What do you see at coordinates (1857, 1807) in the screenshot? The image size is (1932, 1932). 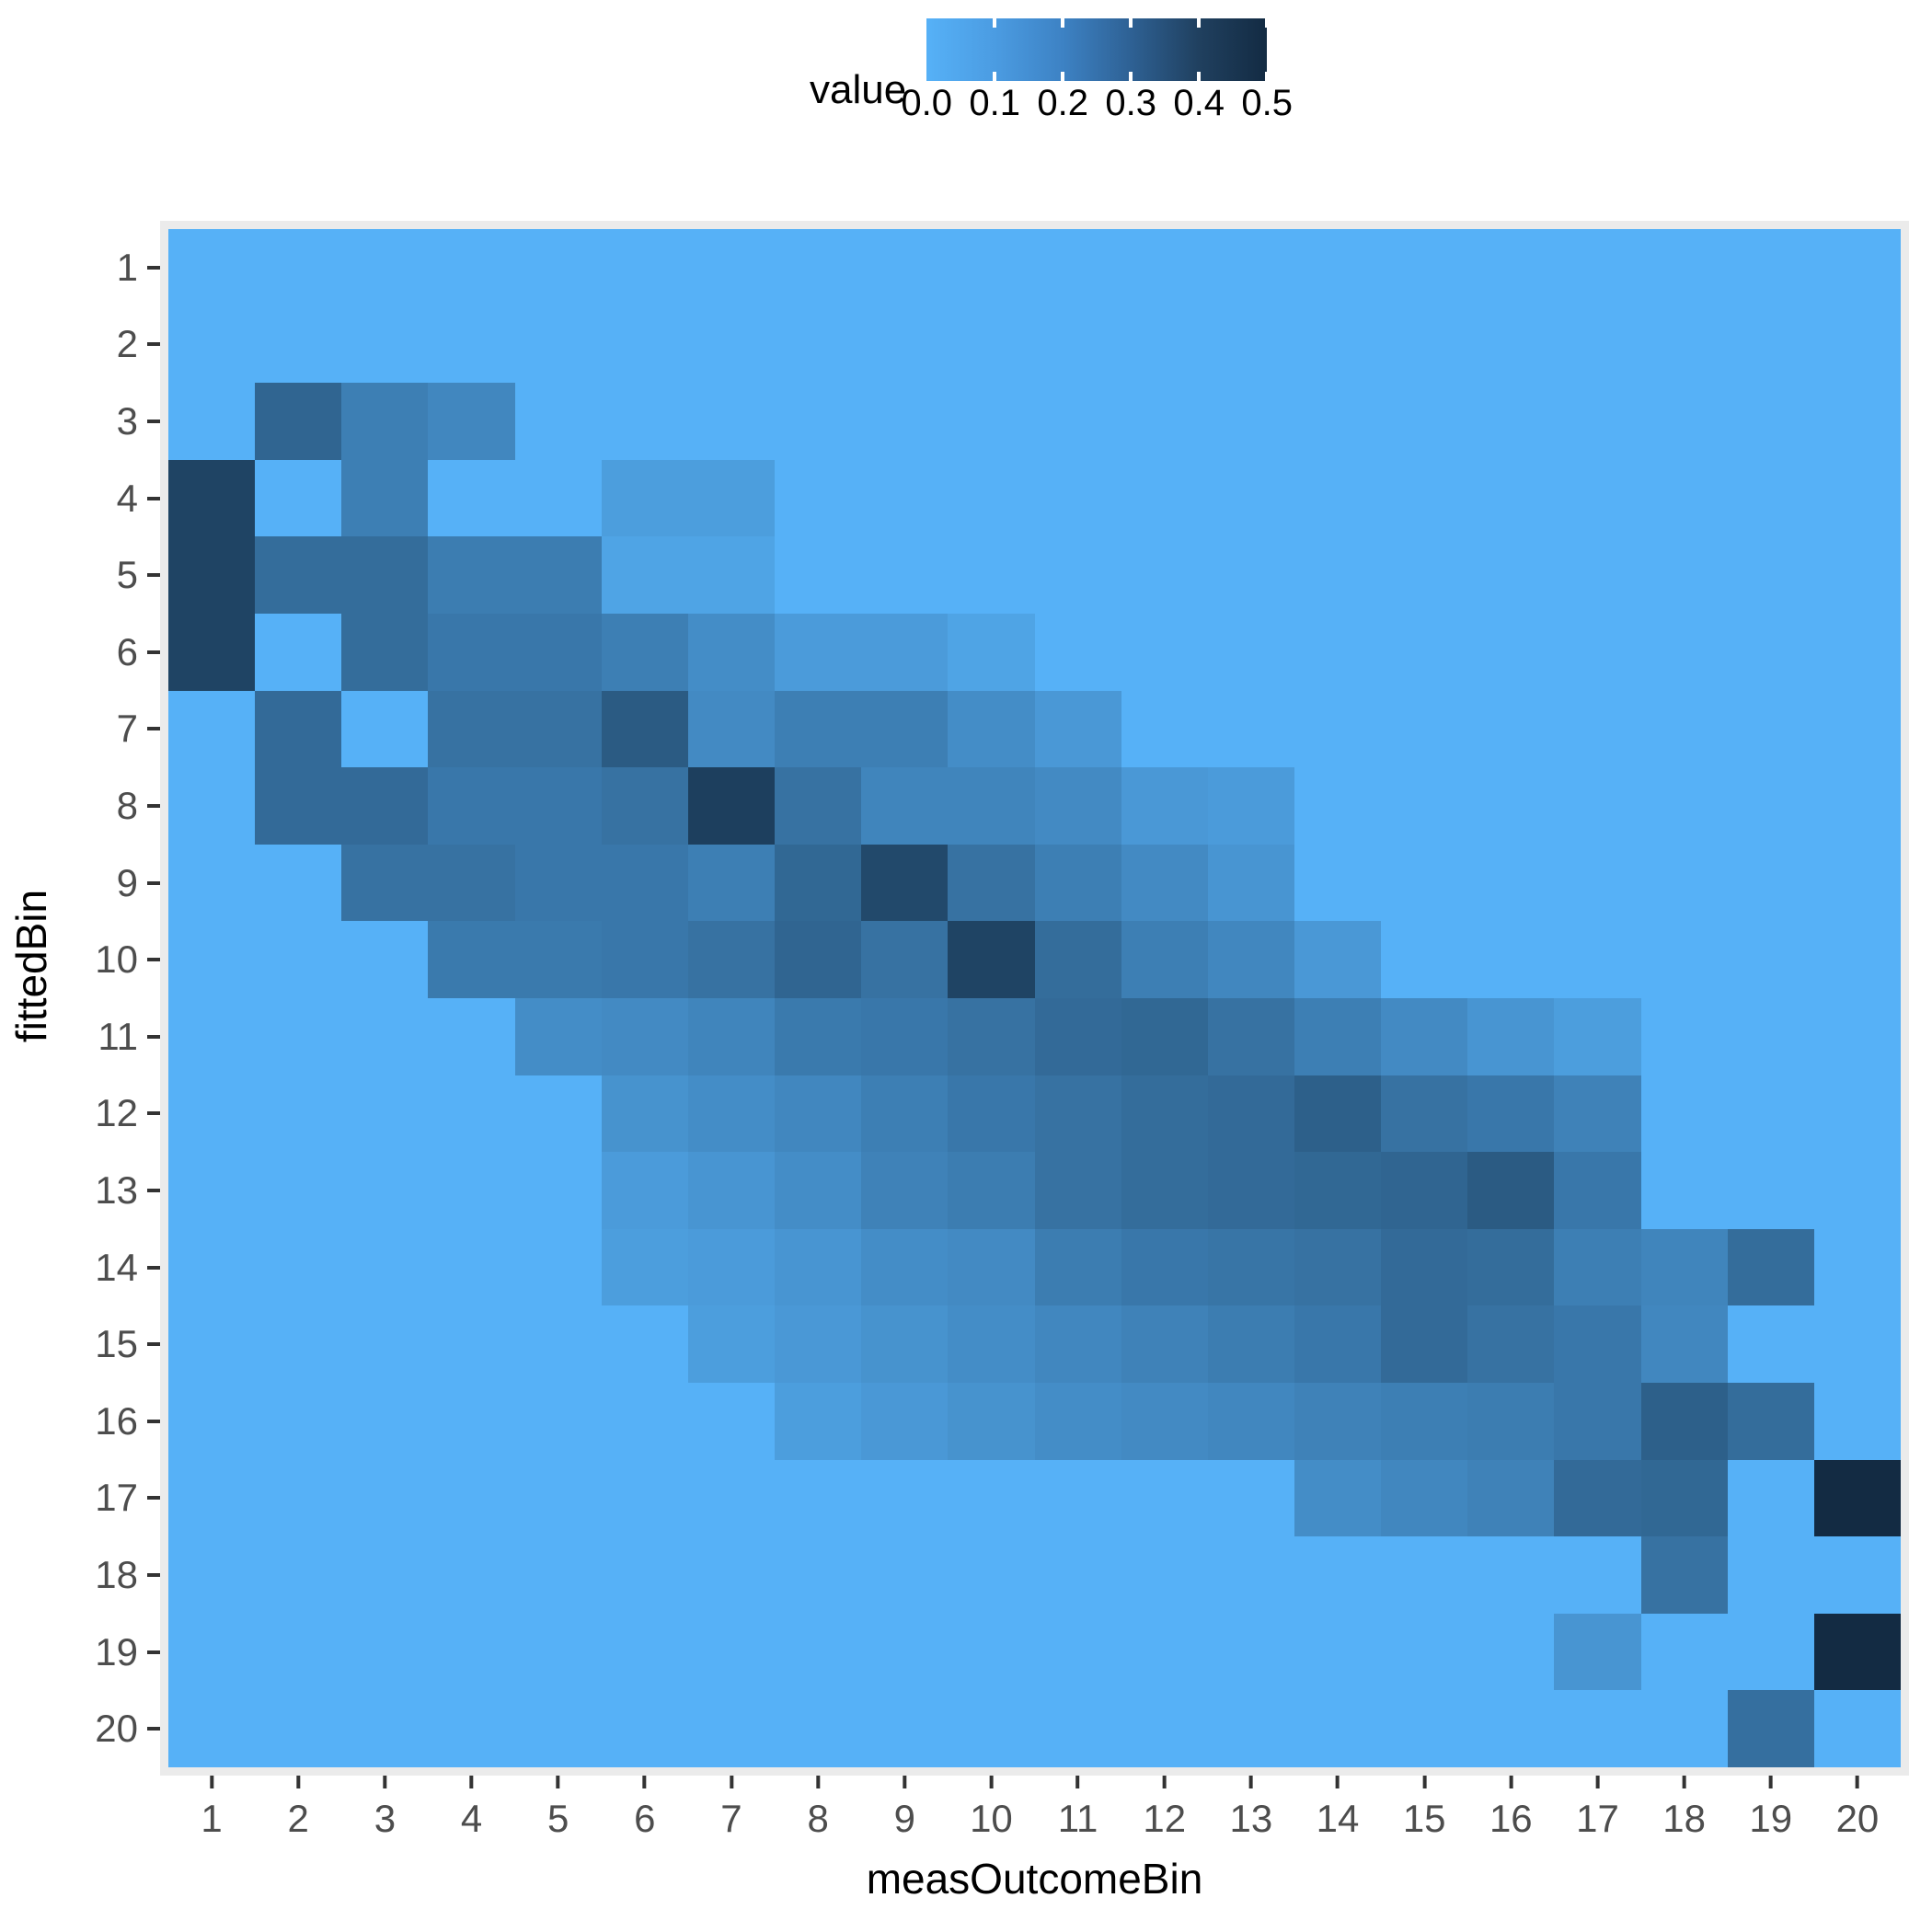 I see `x-axis-tick: 20` at bounding box center [1857, 1807].